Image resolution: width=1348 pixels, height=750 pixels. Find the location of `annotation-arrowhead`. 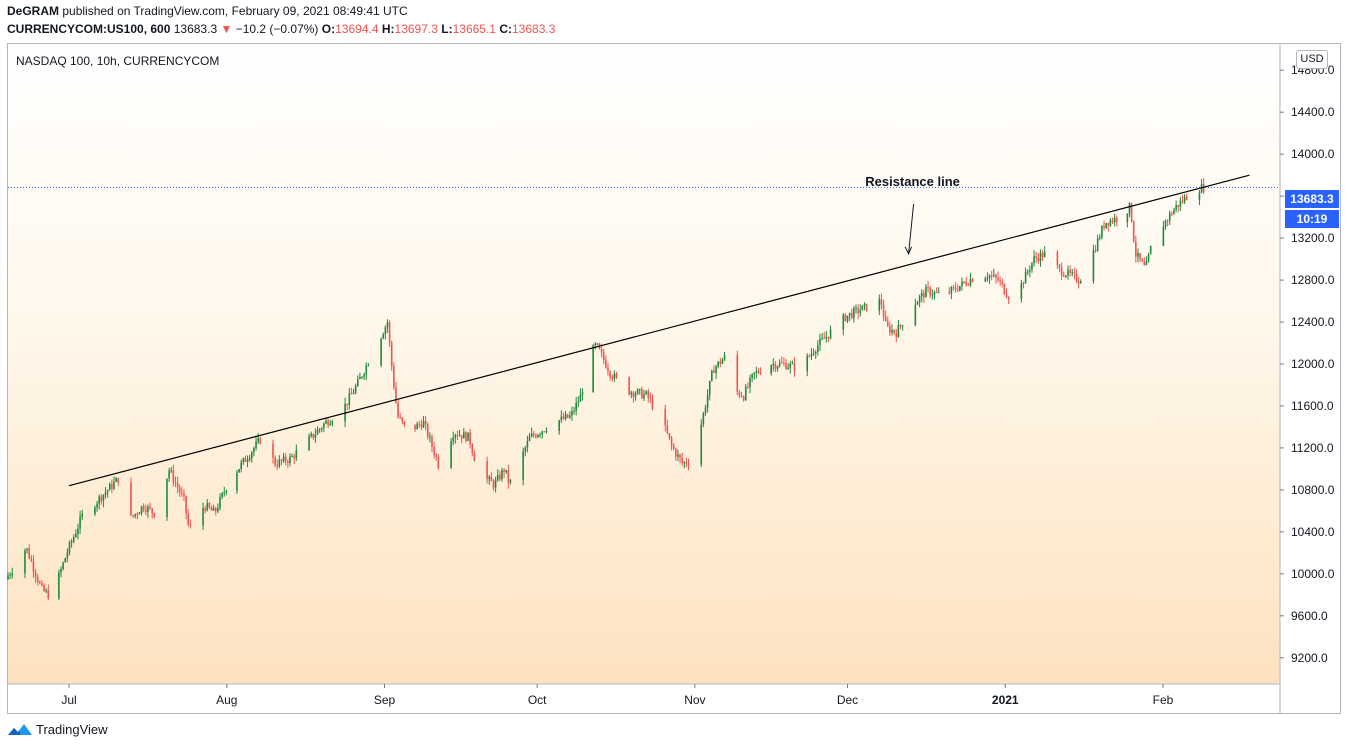

annotation-arrowhead is located at coordinates (908, 251).